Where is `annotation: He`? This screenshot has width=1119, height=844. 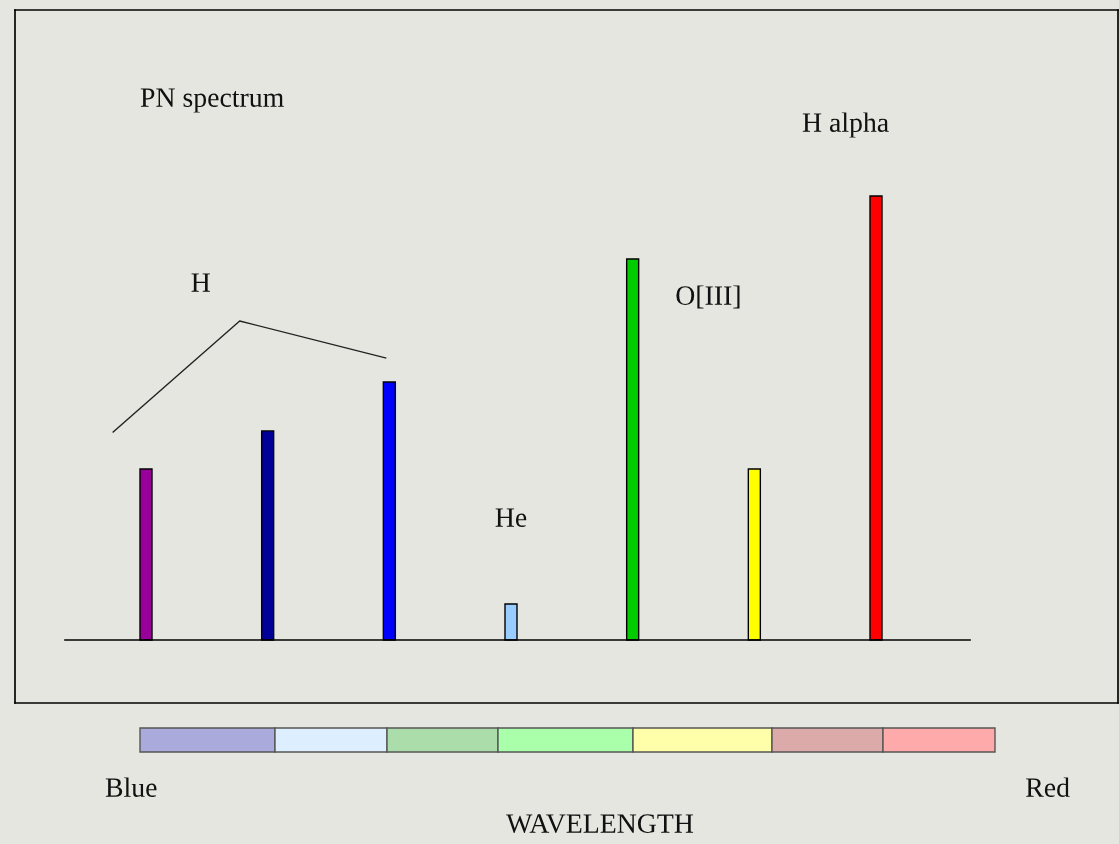 annotation: He is located at coordinates (511, 517).